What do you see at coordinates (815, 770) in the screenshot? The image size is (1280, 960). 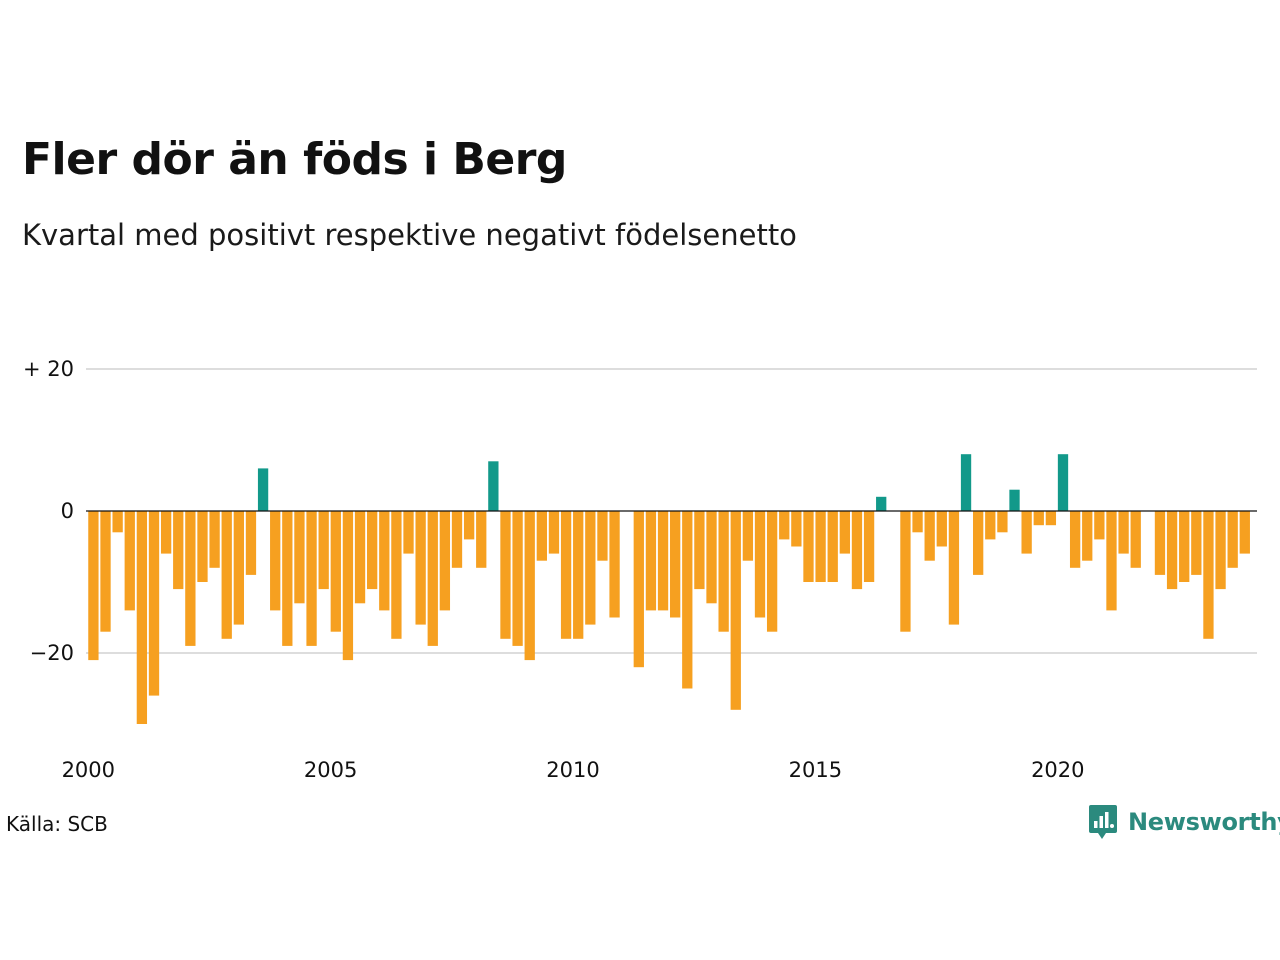 I see `x-tick-label: 2015` at bounding box center [815, 770].